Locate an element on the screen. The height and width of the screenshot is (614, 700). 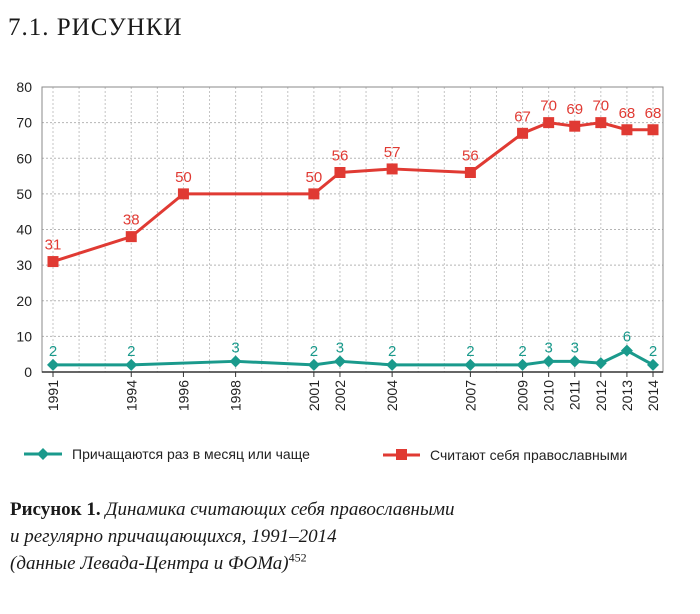
caption-footnote: 452 is located at coordinates (297, 557).